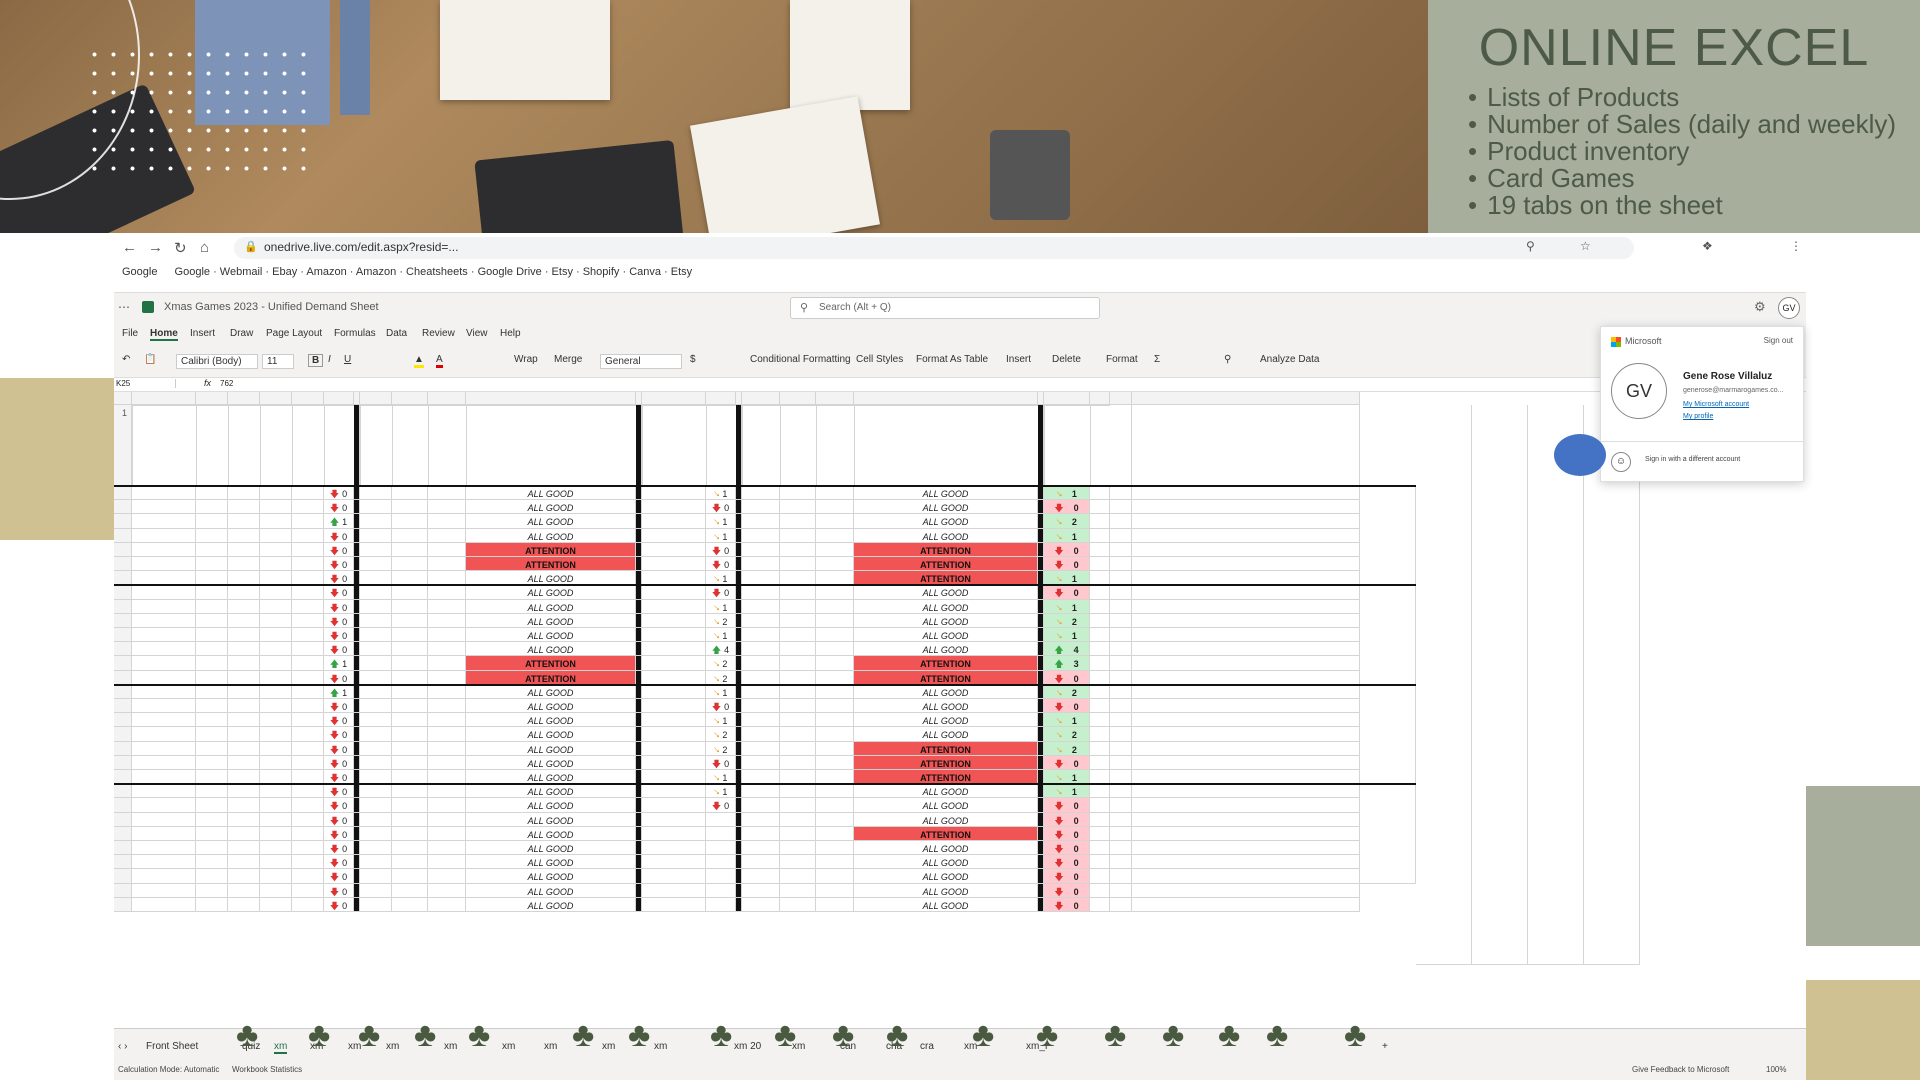 The height and width of the screenshot is (1080, 1920). I want to click on cell-p: ⭨ 2, so click(721, 734).